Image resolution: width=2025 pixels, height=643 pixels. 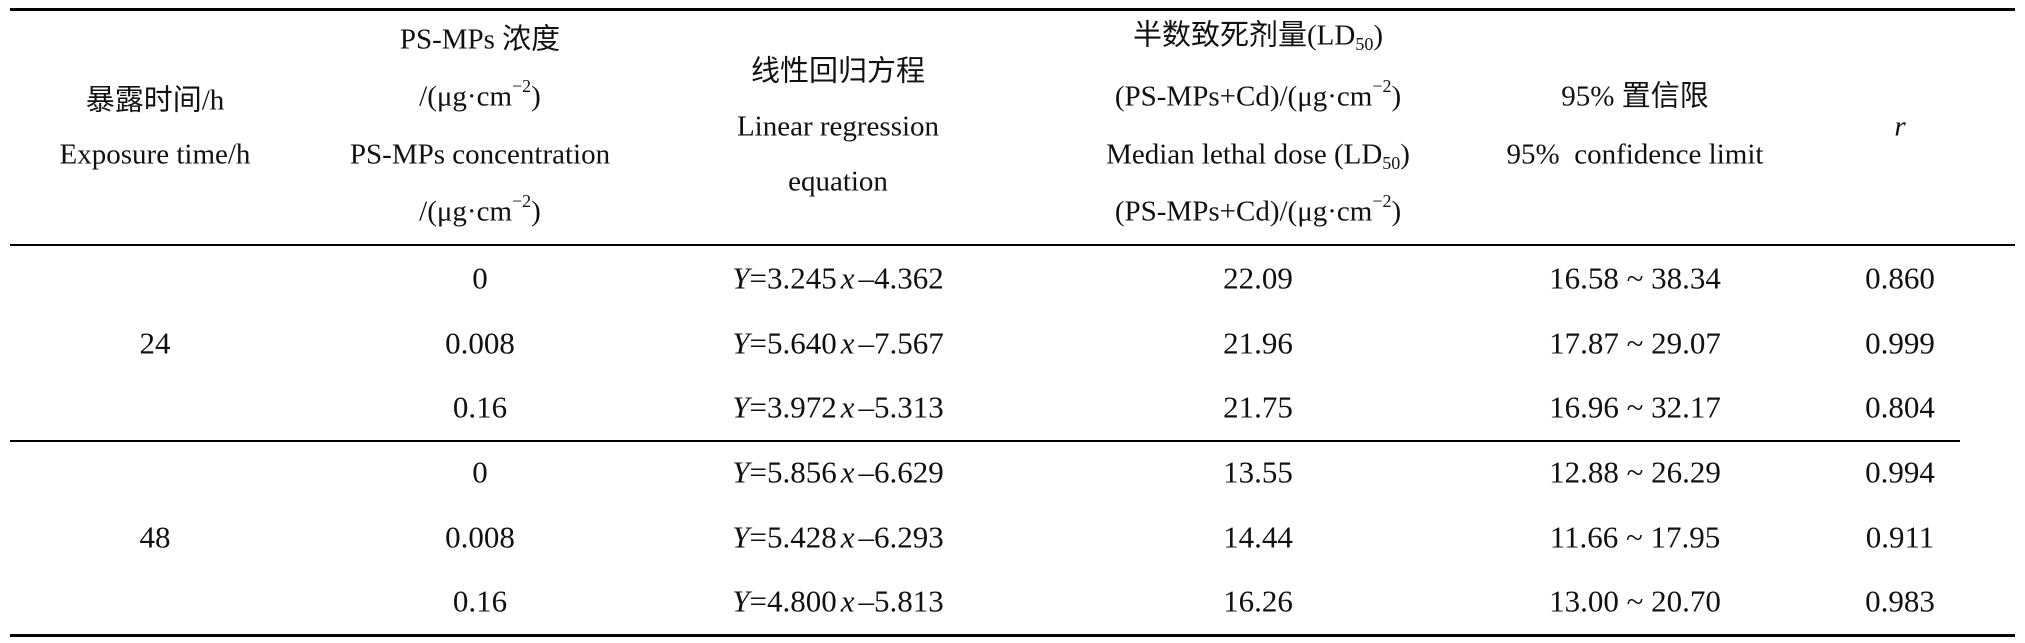 I want to click on row-r: 0.983, so click(x=1900, y=601).